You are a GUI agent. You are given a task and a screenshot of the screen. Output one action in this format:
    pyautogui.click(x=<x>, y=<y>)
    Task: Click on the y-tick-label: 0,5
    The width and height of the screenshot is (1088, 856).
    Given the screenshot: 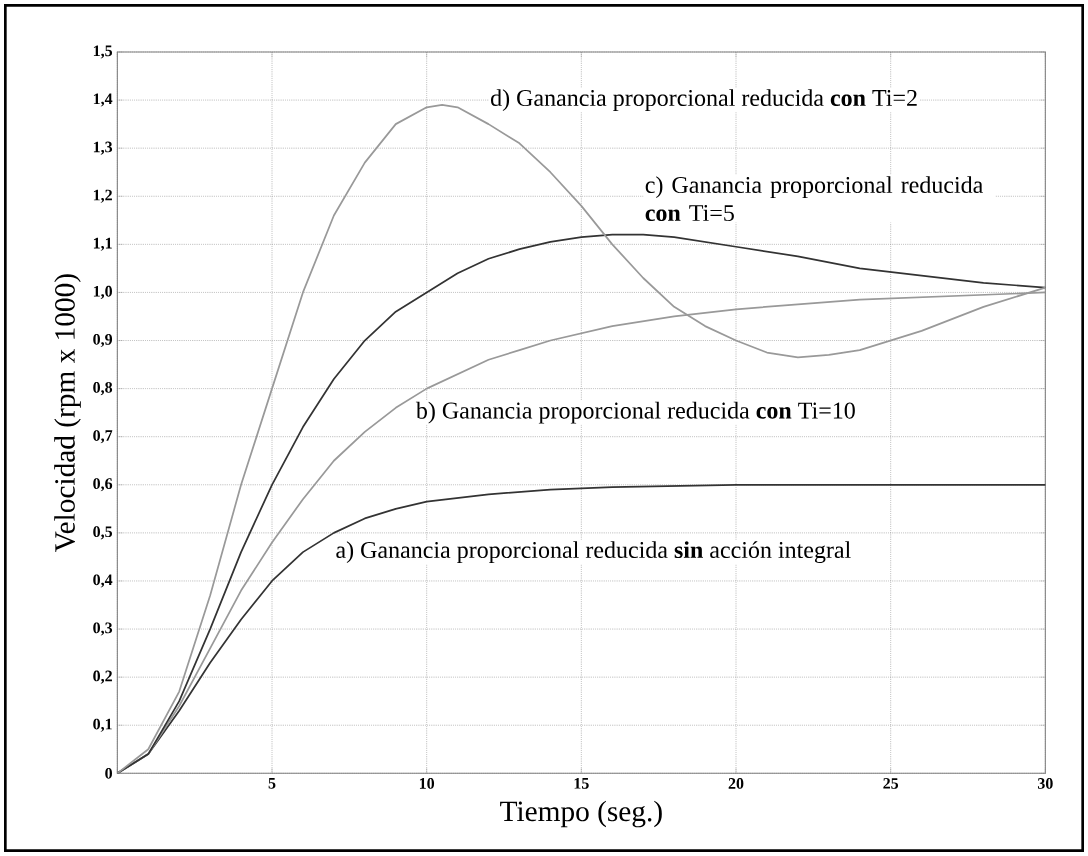 What is the action you would take?
    pyautogui.click(x=103, y=533)
    